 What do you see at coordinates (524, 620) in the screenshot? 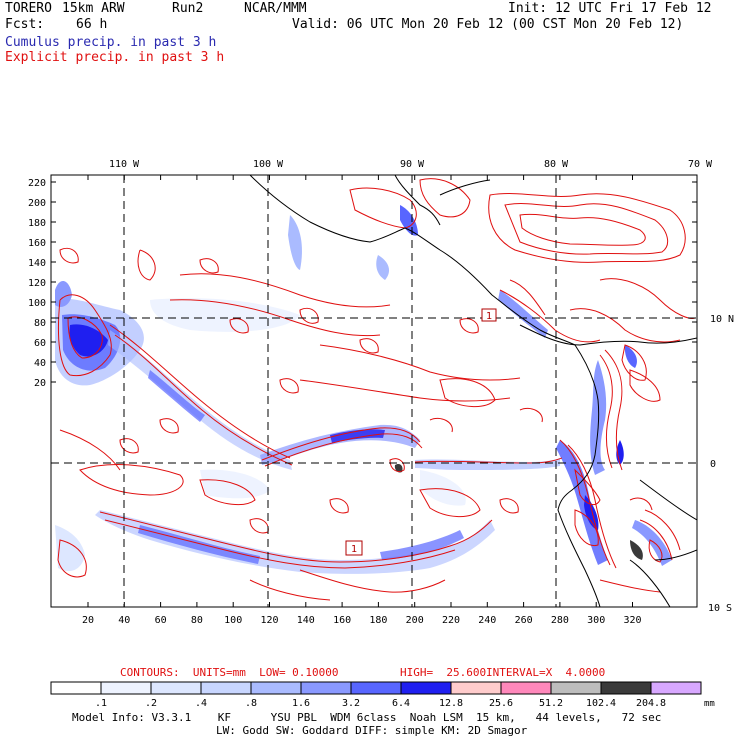
I see `bottom-tick-label: 260` at bounding box center [524, 620].